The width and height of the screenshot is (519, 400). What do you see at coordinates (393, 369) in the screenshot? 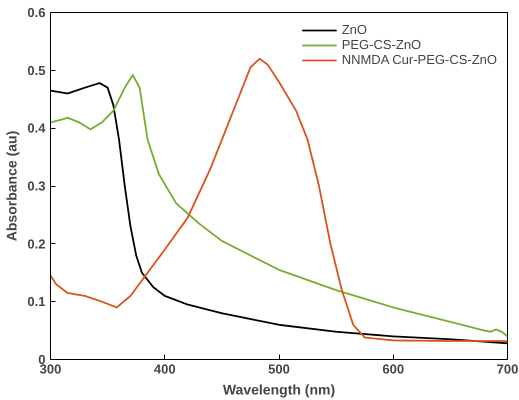
I see `x-tick-label: 600` at bounding box center [393, 369].